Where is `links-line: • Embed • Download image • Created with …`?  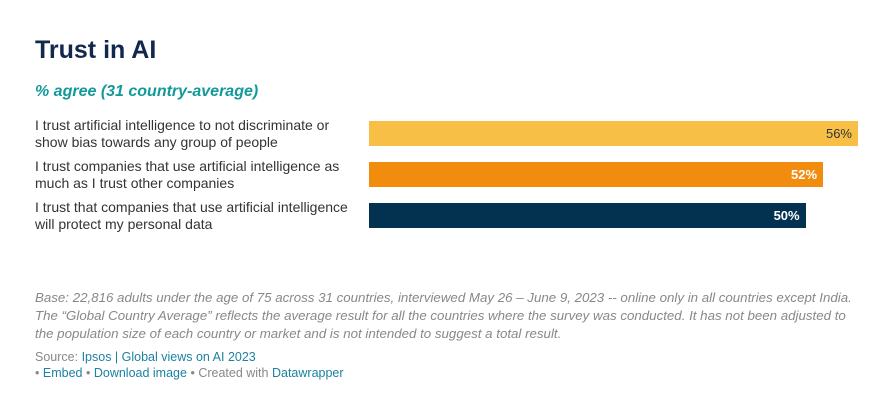 links-line: • Embed • Download image • Created with … is located at coordinates (189, 373).